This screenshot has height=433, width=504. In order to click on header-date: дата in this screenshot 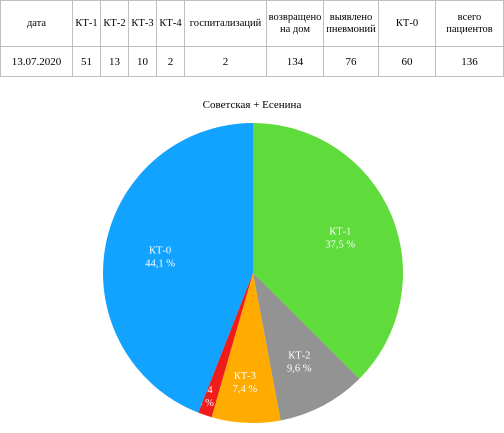, I will do `click(36, 23)`.